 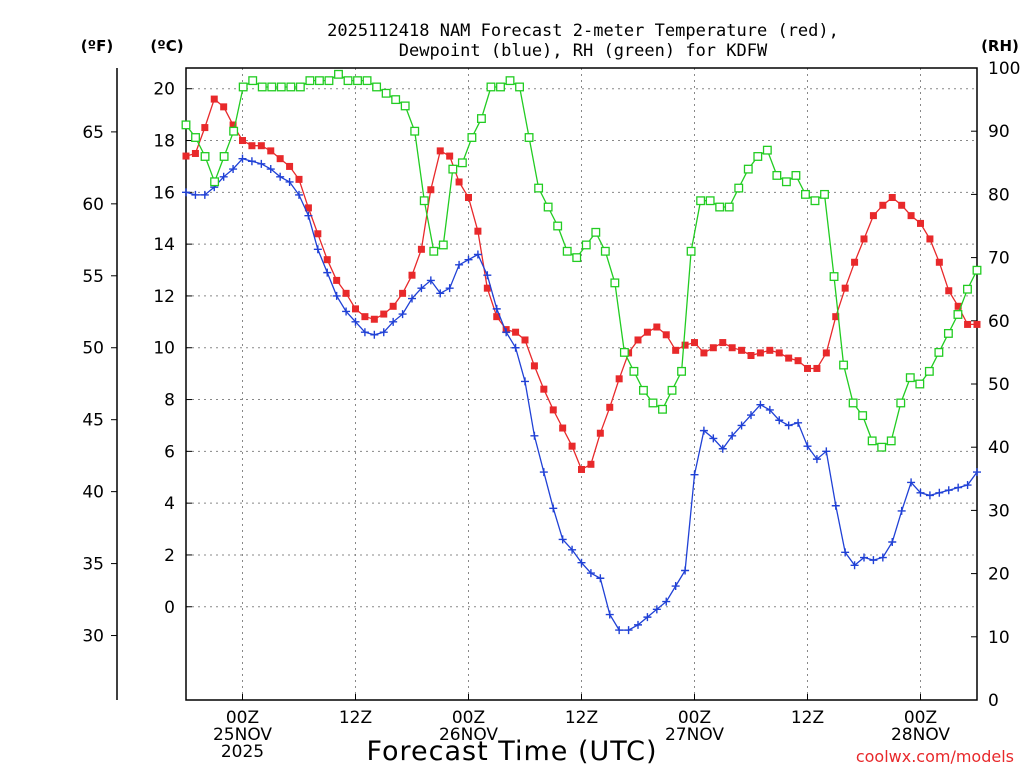 I want to click on rh-tick-label: 100, so click(x=1004, y=69).